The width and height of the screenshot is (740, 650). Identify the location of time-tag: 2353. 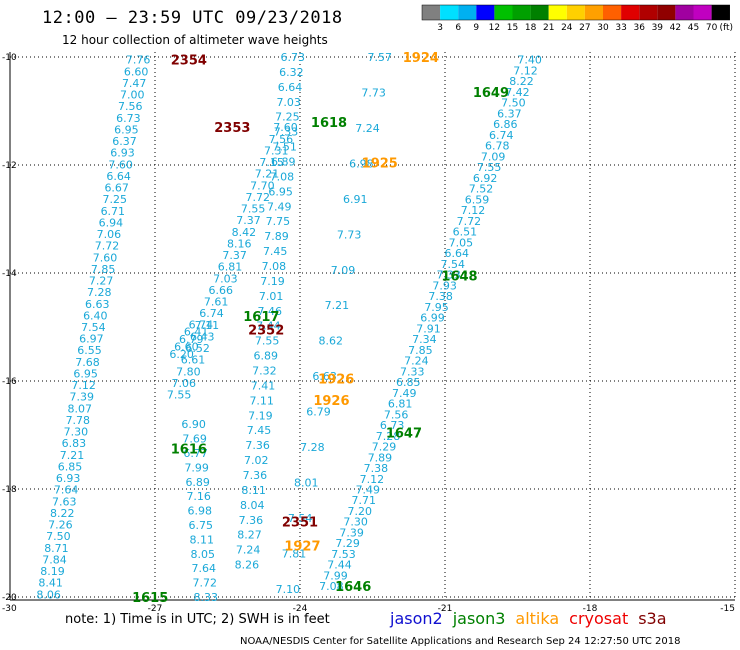
(232, 128).